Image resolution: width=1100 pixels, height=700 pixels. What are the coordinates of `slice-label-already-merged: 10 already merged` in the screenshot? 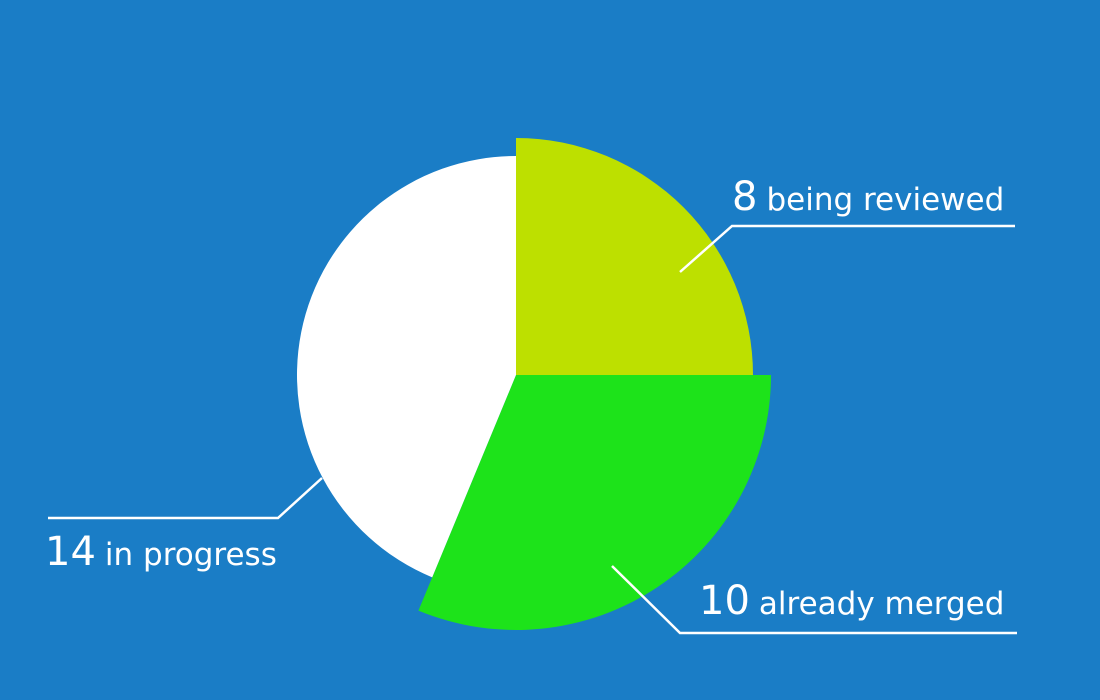 It's located at (851, 601).